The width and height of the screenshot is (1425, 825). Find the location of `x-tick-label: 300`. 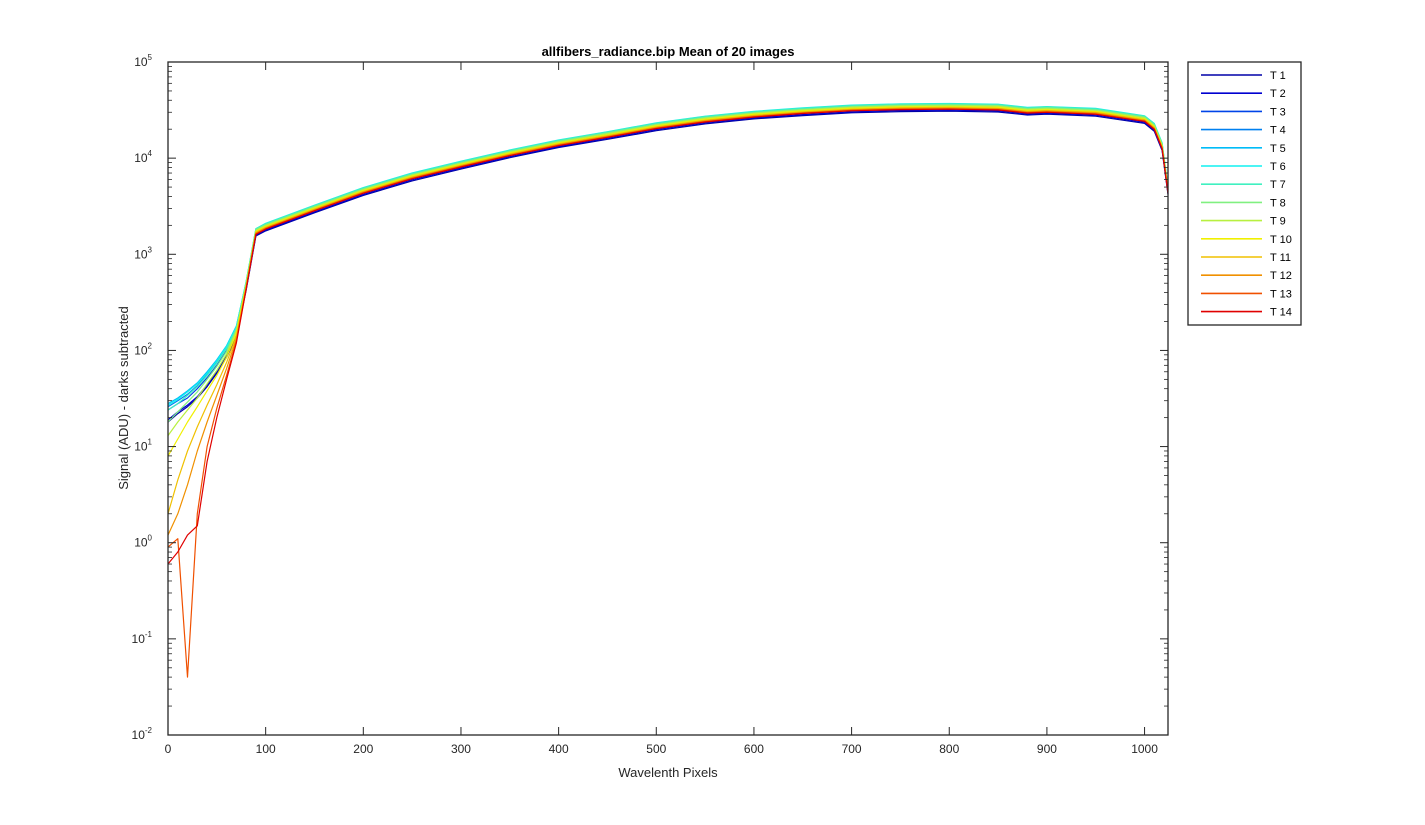

x-tick-label: 300 is located at coordinates (461, 749).